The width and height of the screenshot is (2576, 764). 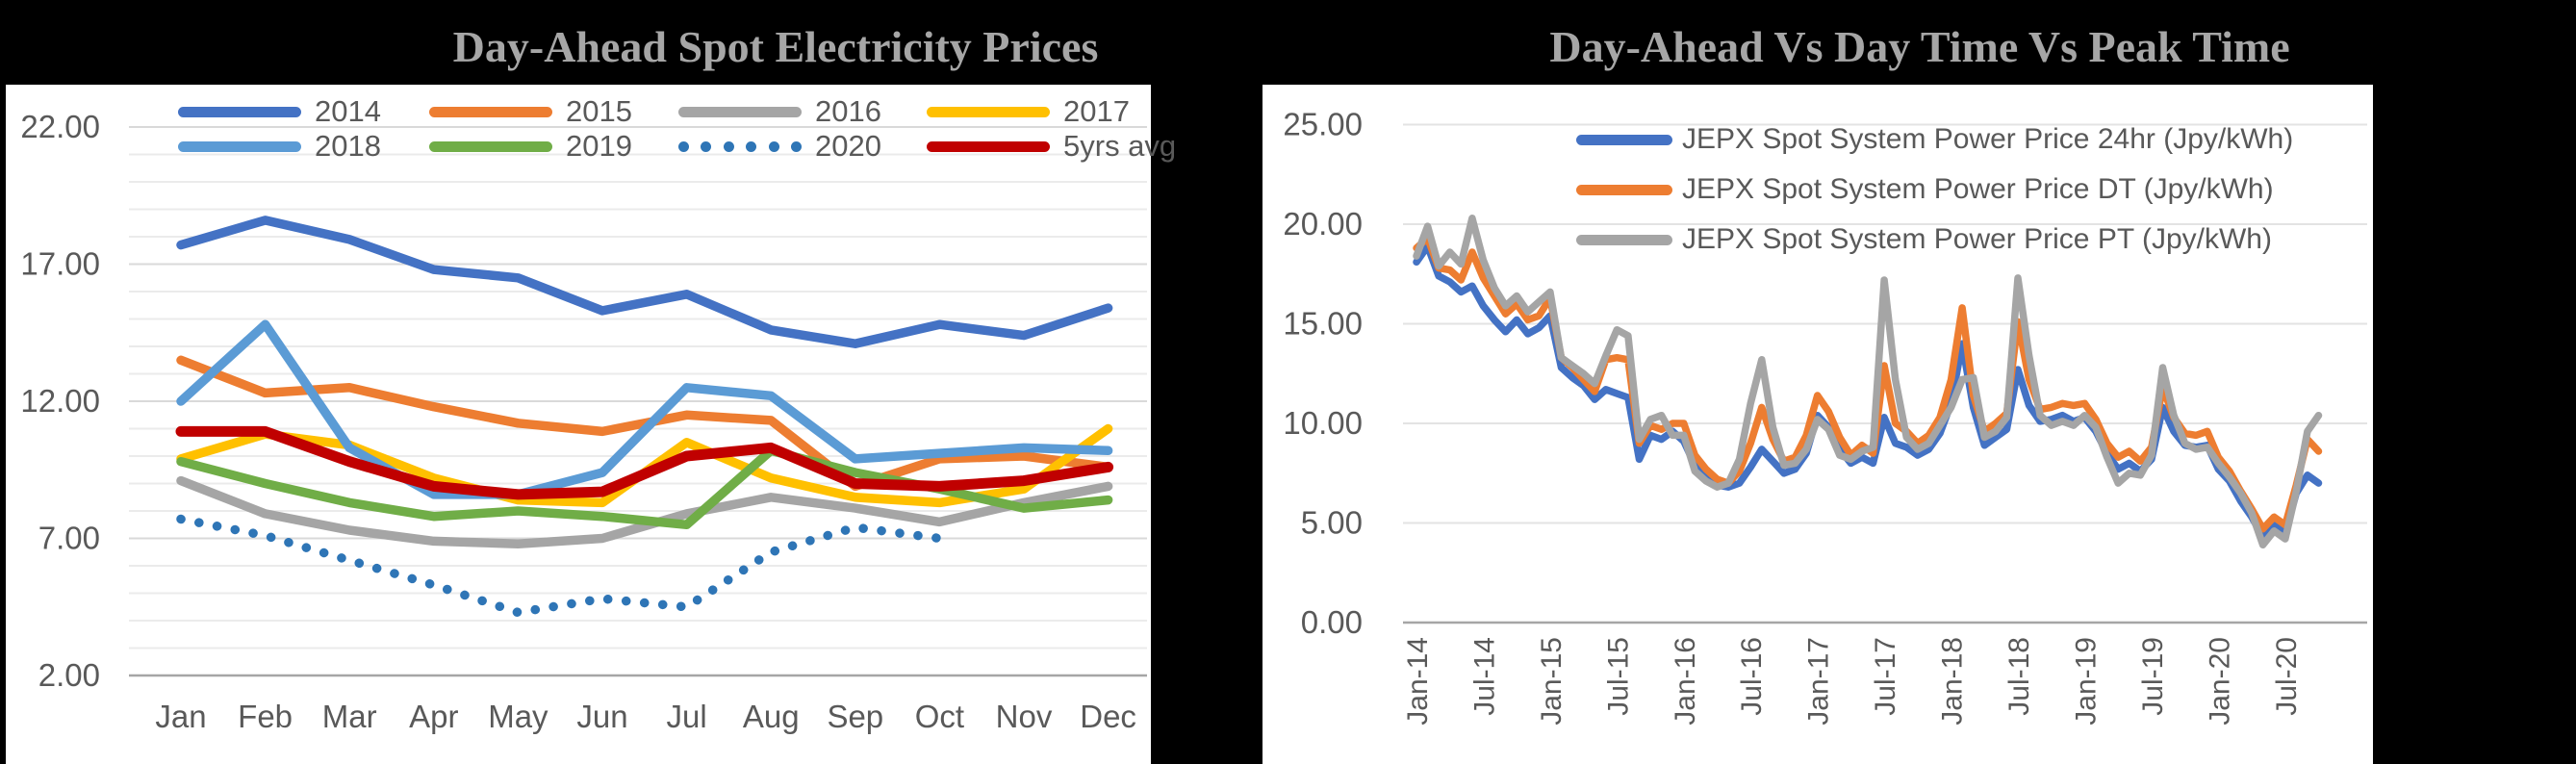 What do you see at coordinates (775, 46) in the screenshot?
I see `left-chart-title: Day-Ahead Spot Electricity Prices` at bounding box center [775, 46].